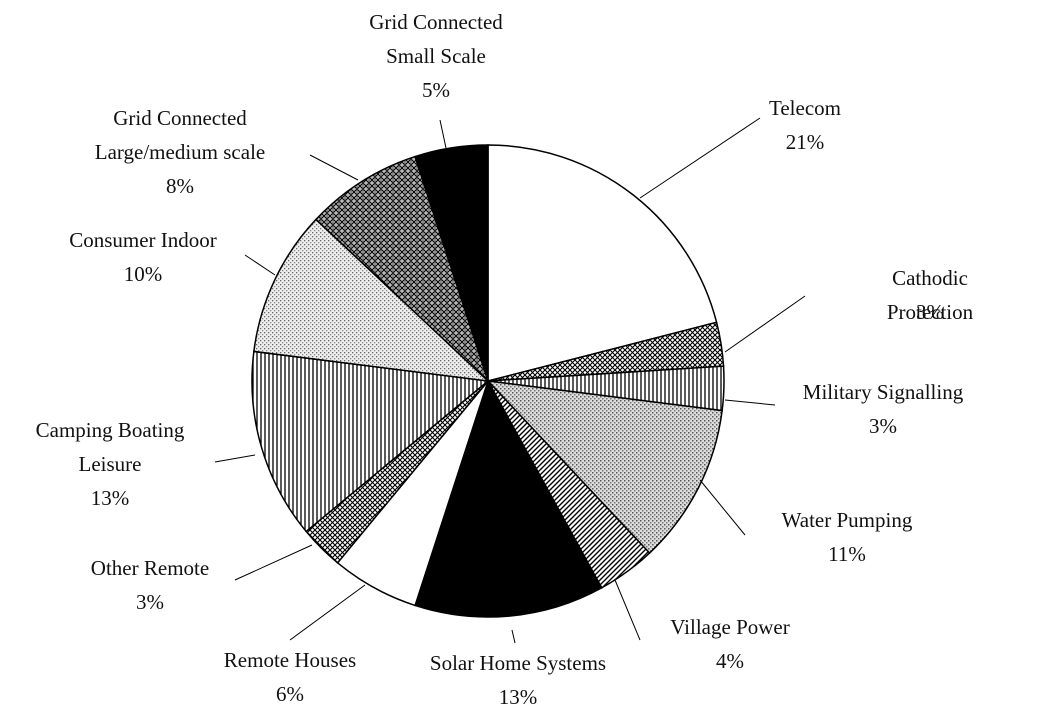 This screenshot has height=714, width=1045. What do you see at coordinates (847, 520) in the screenshot?
I see `slice-label: Water Pumping` at bounding box center [847, 520].